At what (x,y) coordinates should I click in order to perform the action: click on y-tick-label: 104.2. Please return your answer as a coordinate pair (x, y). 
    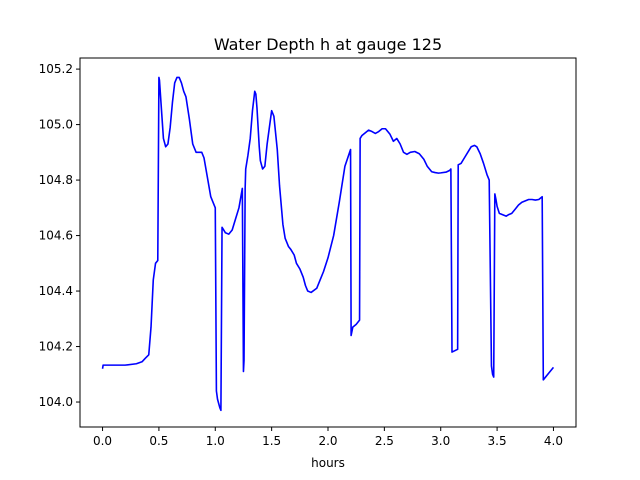
    Looking at the image, I should click on (56, 347).